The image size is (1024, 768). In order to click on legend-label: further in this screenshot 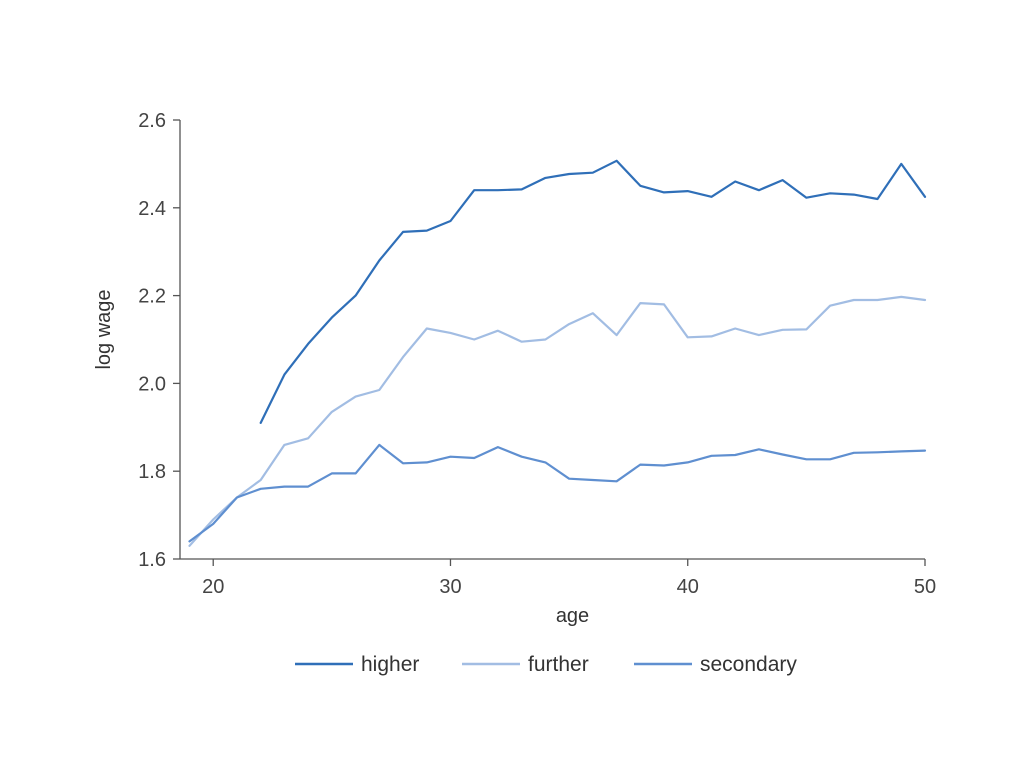, I will do `click(558, 664)`.